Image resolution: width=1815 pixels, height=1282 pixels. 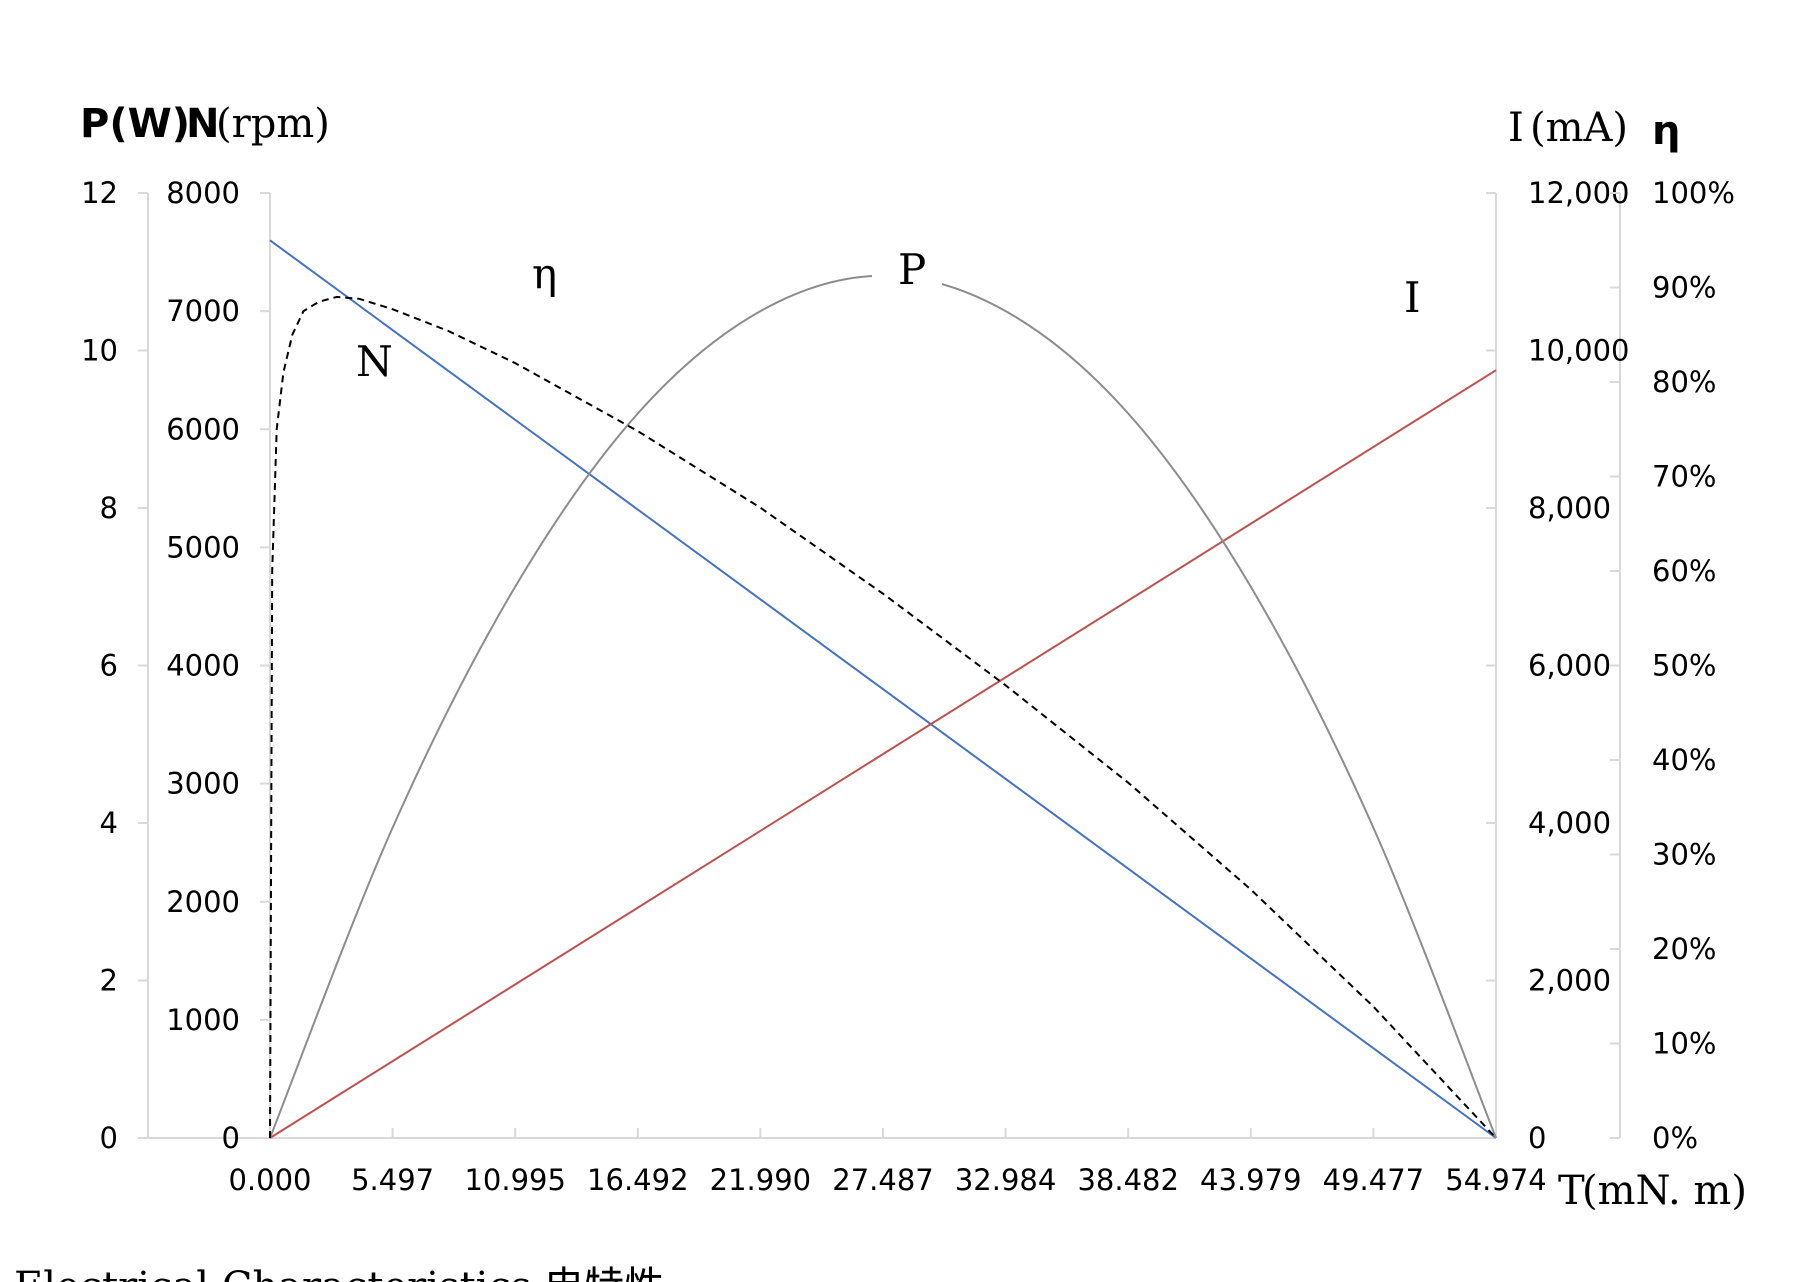 I want to click on p-axis-tick-label: 8, so click(x=109, y=508).